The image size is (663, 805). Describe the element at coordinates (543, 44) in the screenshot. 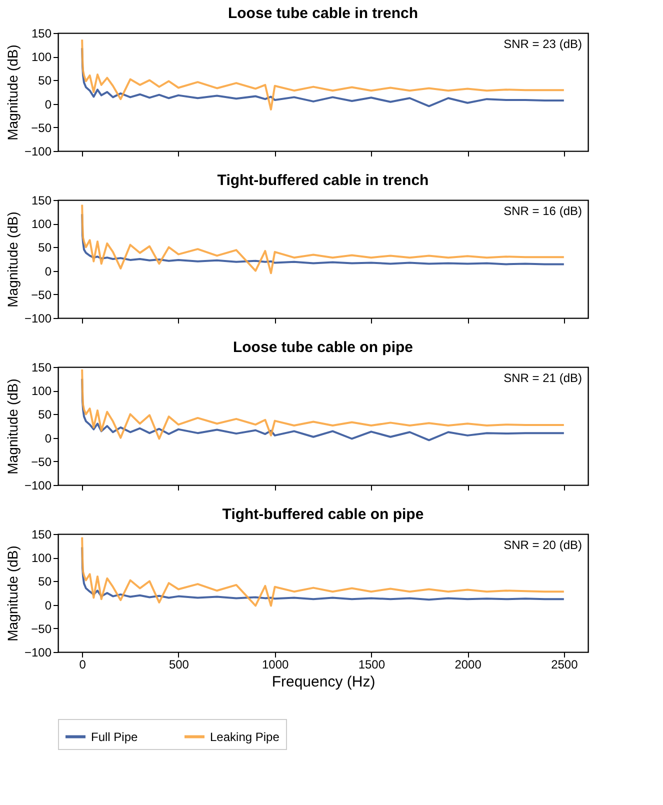

I see `annotation: SNR = 23 (dB)` at that location.